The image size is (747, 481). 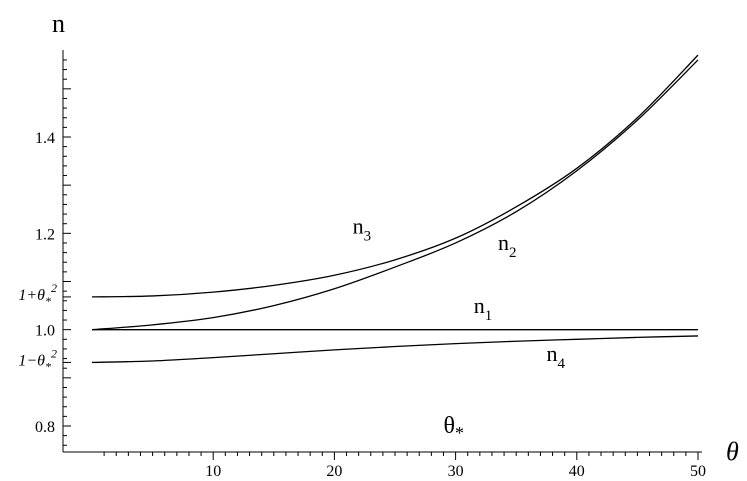 What do you see at coordinates (37, 359) in the screenshot?
I see `special-y-label-minus: 1−θ*2` at bounding box center [37, 359].